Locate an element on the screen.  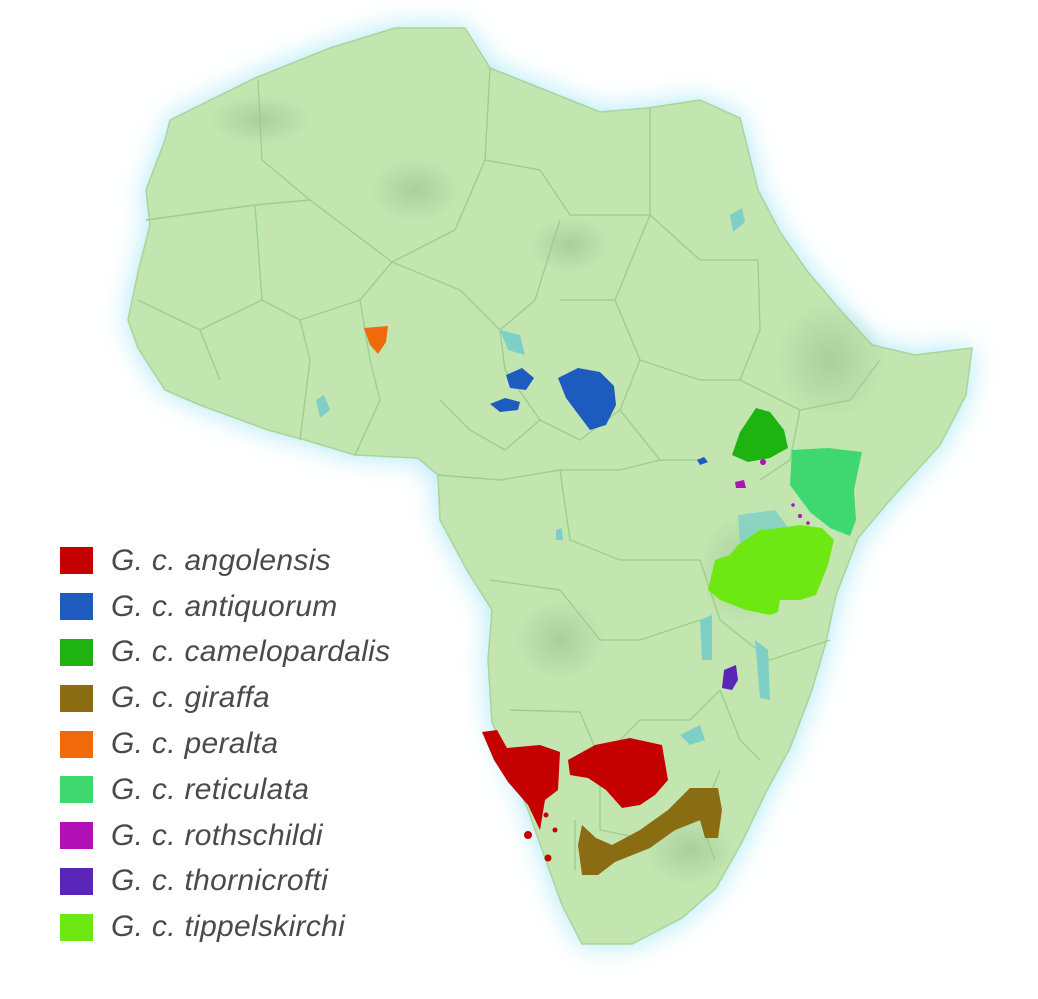
range-angolensis-east is located at coordinates (618, 773).